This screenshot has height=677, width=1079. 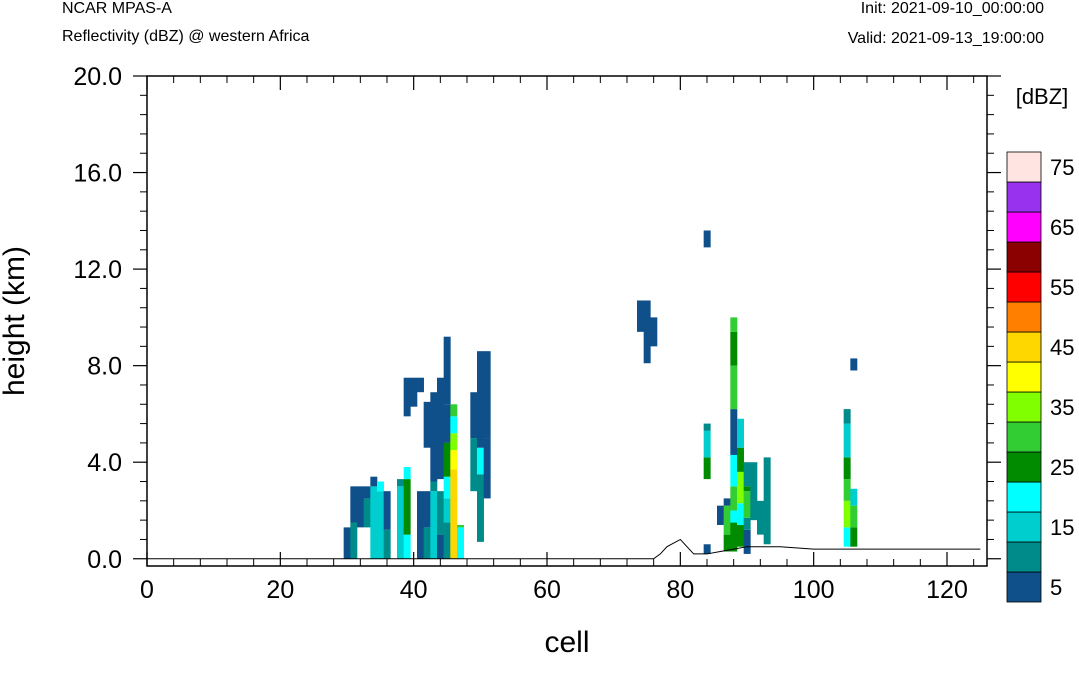 I want to click on y-tick-label: 4.0, so click(x=104, y=463).